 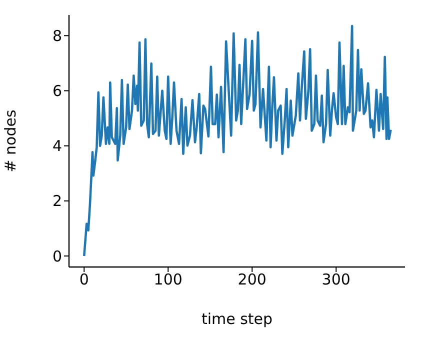 What do you see at coordinates (57, 146) in the screenshot?
I see `y-tick-label: 4` at bounding box center [57, 146].